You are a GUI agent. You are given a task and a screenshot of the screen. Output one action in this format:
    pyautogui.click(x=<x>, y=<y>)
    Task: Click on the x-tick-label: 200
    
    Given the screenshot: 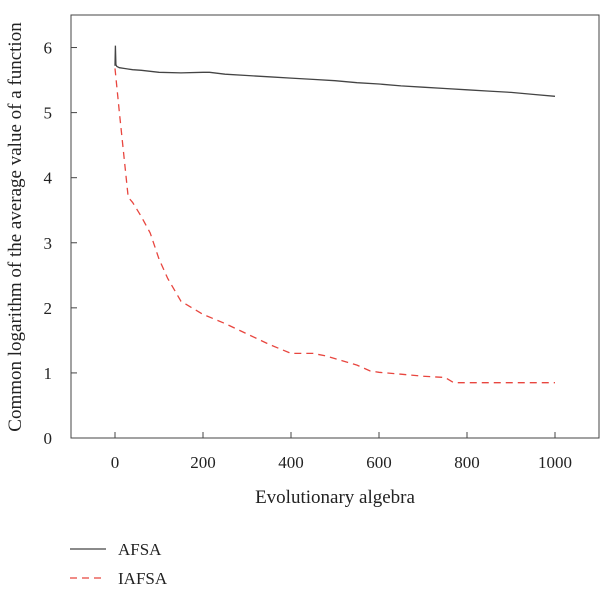 What is the action you would take?
    pyautogui.click(x=203, y=462)
    